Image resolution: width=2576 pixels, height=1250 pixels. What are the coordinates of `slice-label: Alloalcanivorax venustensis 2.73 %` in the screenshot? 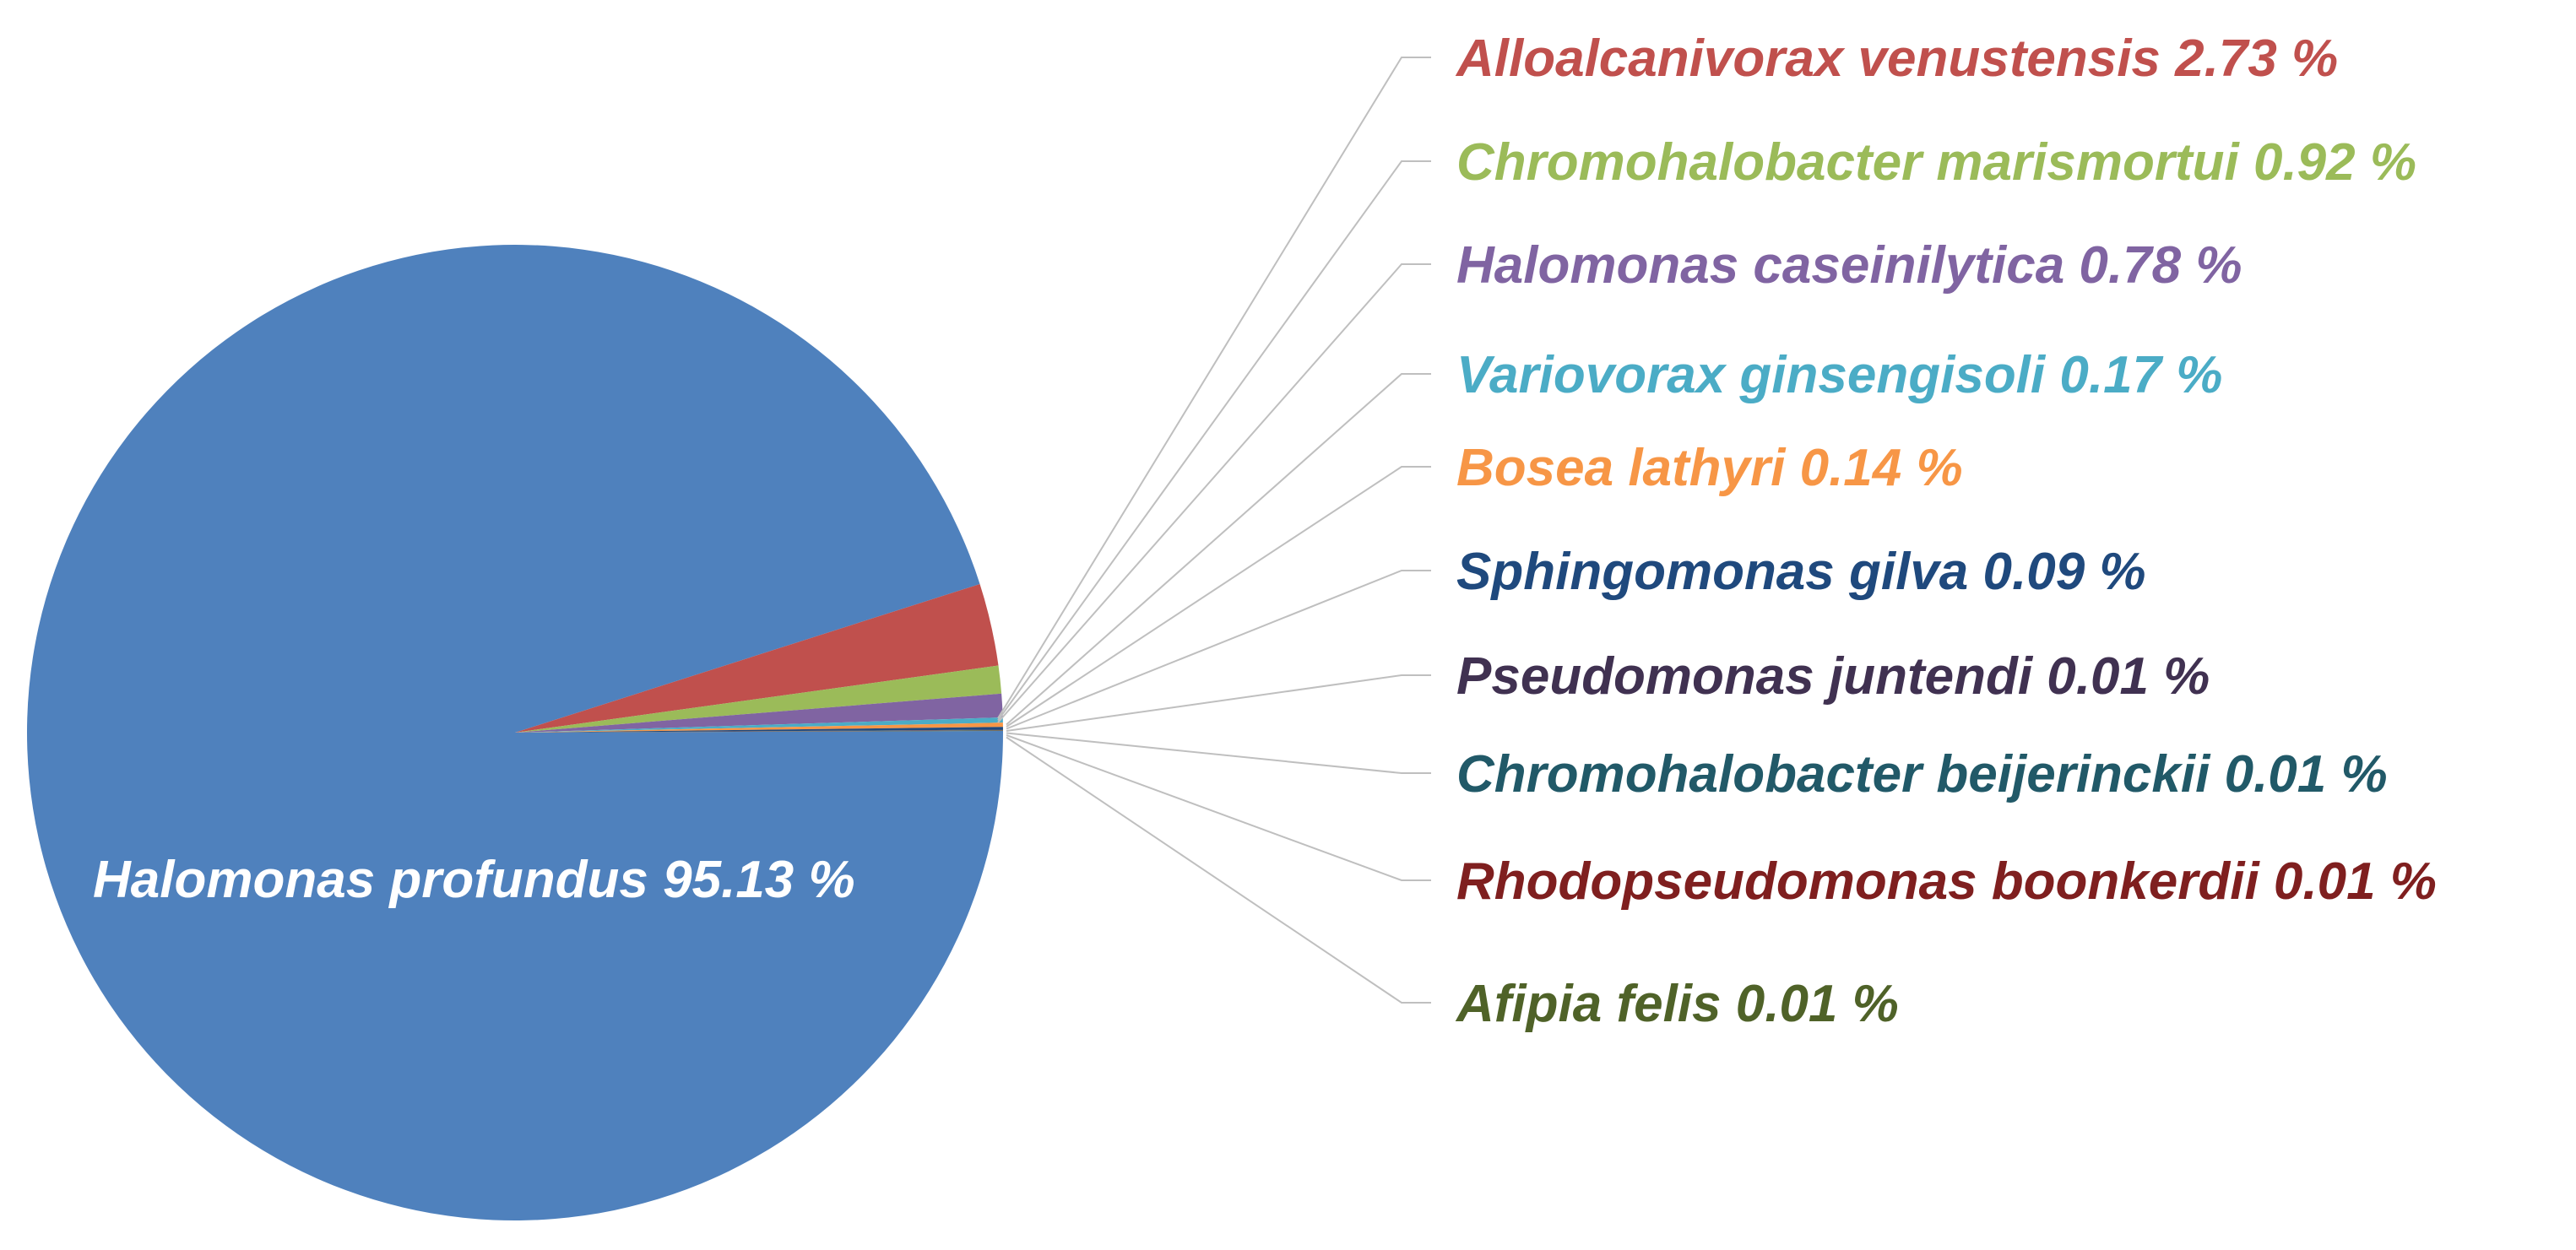 It's located at (1896, 59).